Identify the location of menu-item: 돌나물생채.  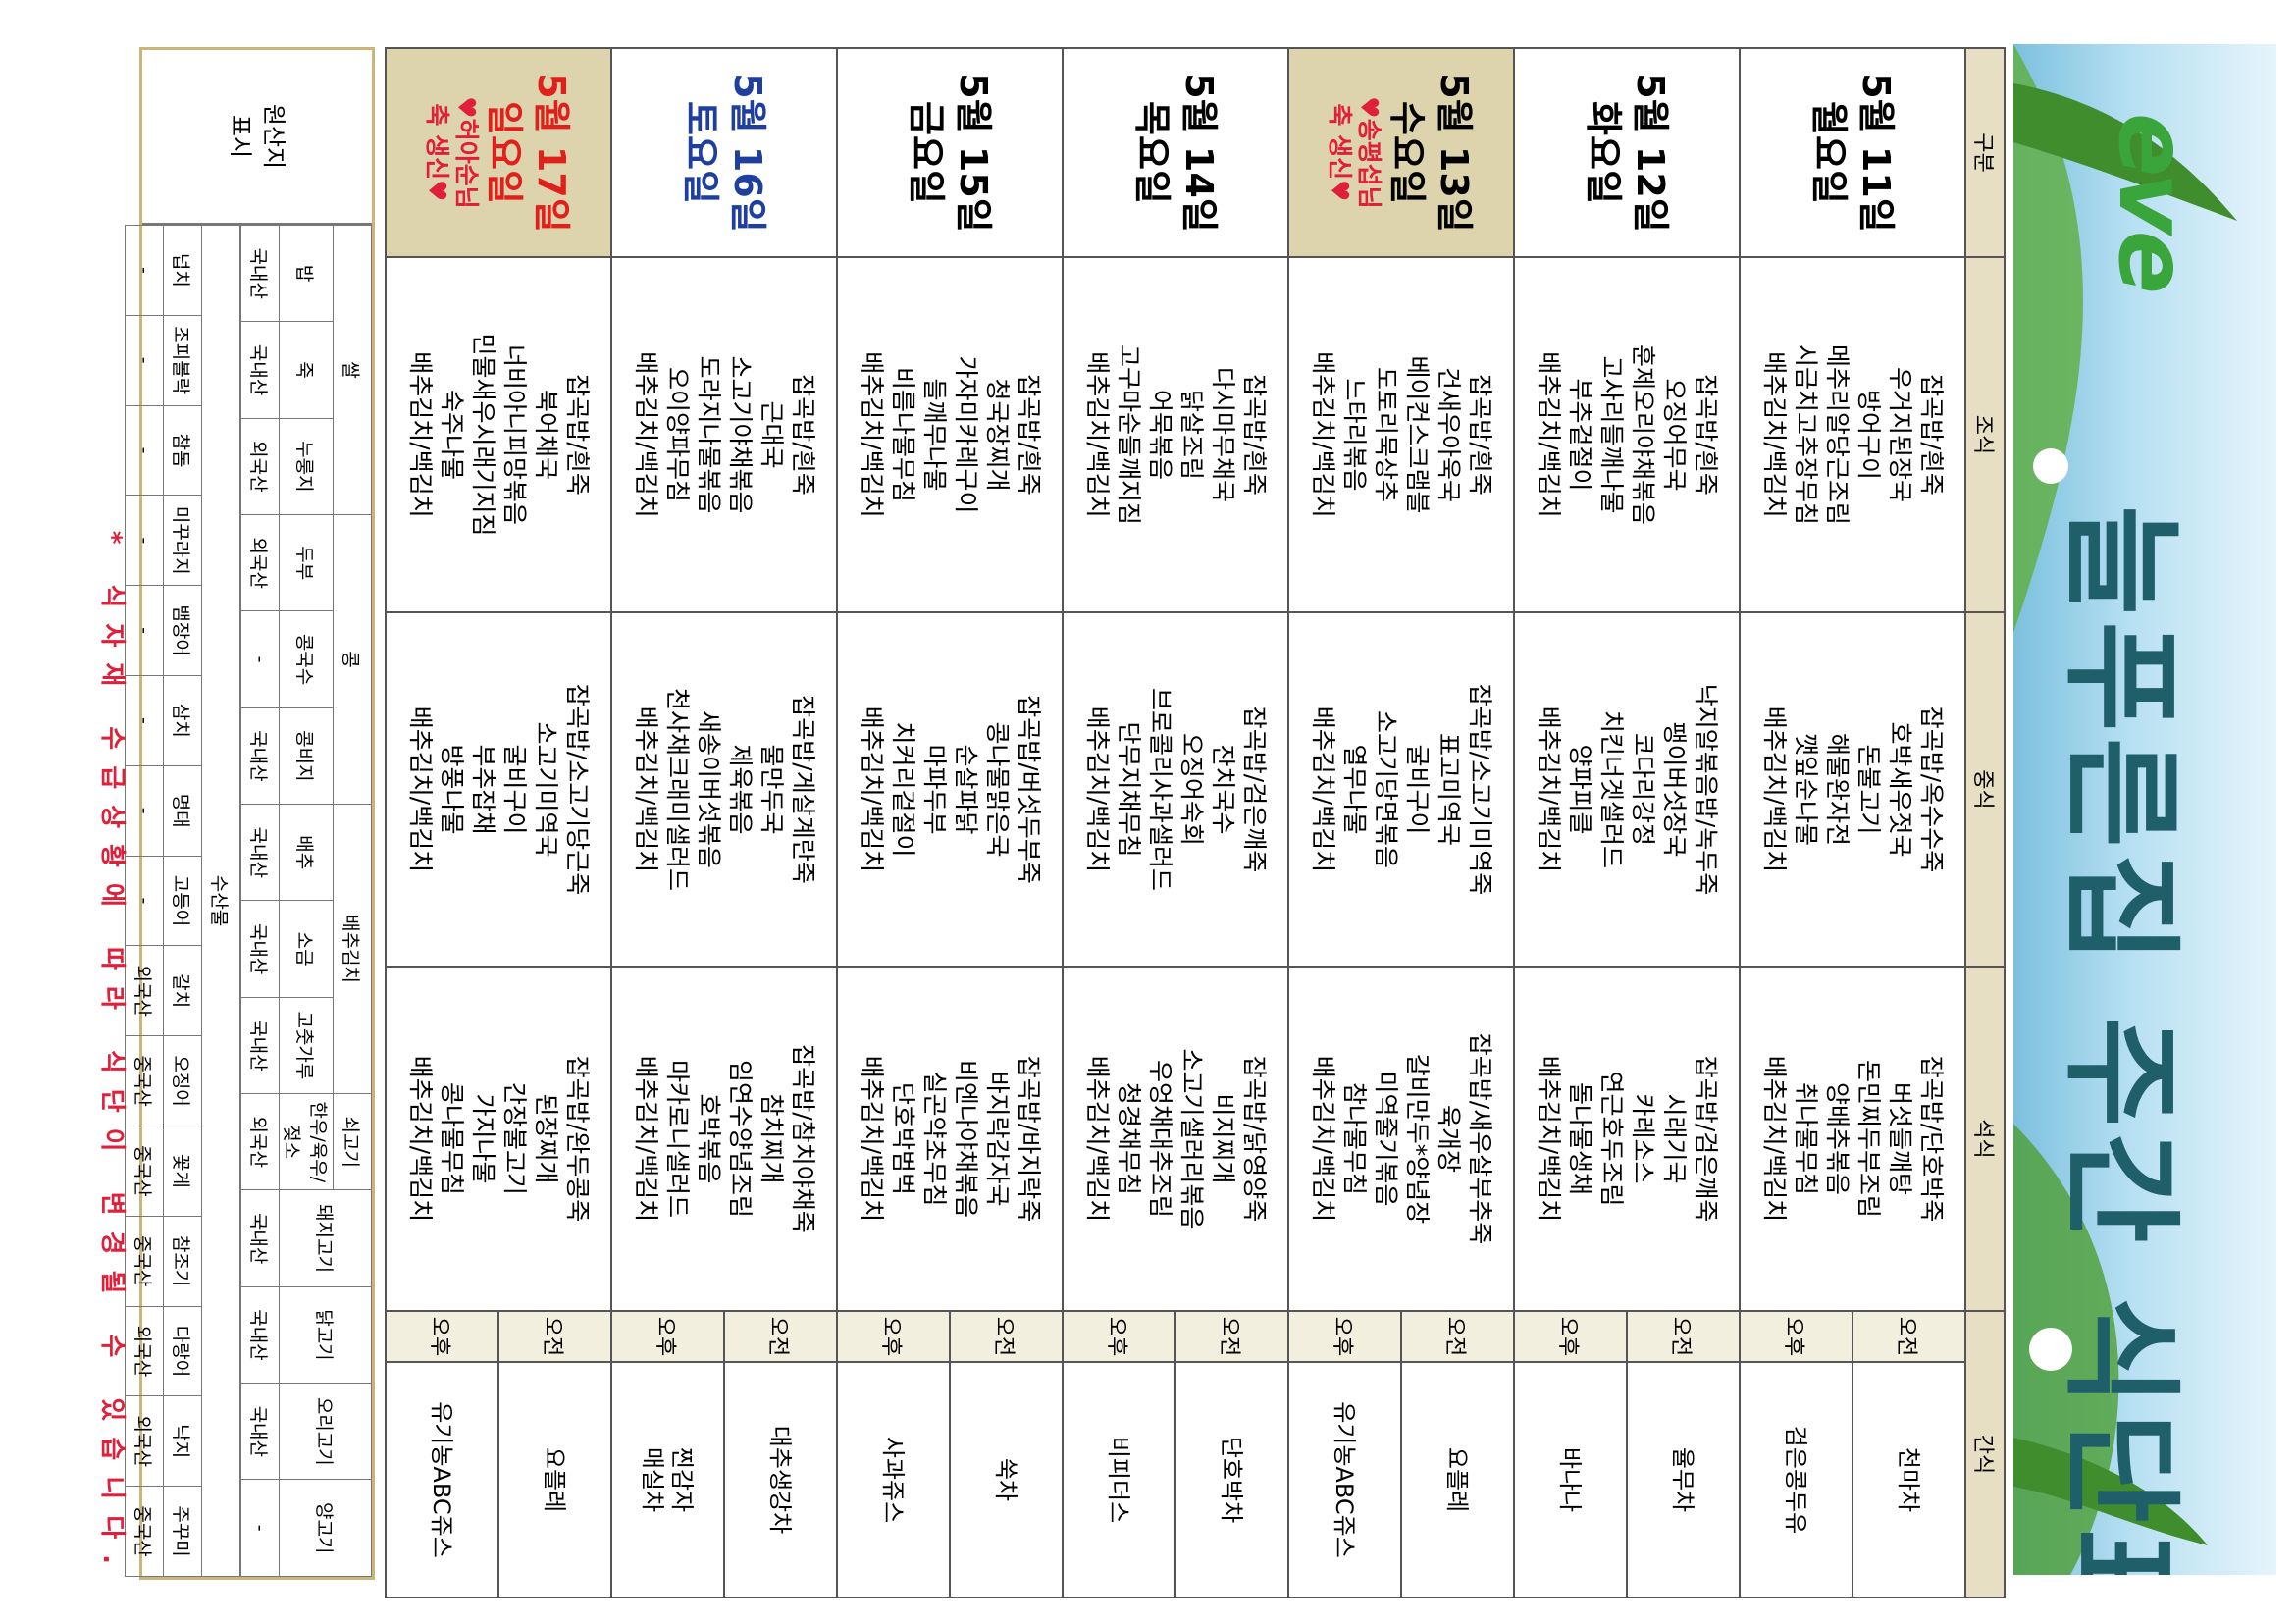
(1580, 1138).